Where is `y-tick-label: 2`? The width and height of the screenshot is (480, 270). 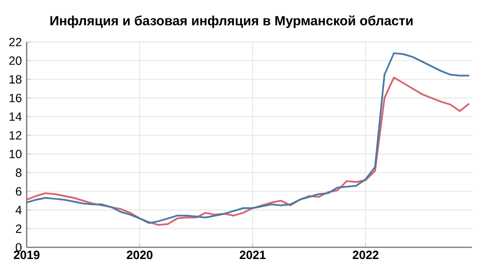 y-tick-label: 2 is located at coordinates (19, 228).